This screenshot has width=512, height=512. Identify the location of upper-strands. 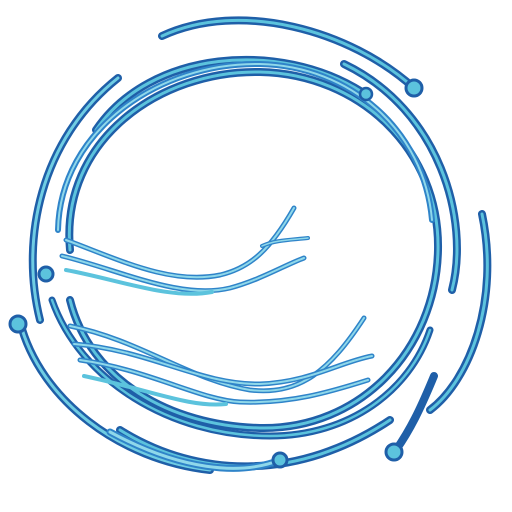
(184, 250).